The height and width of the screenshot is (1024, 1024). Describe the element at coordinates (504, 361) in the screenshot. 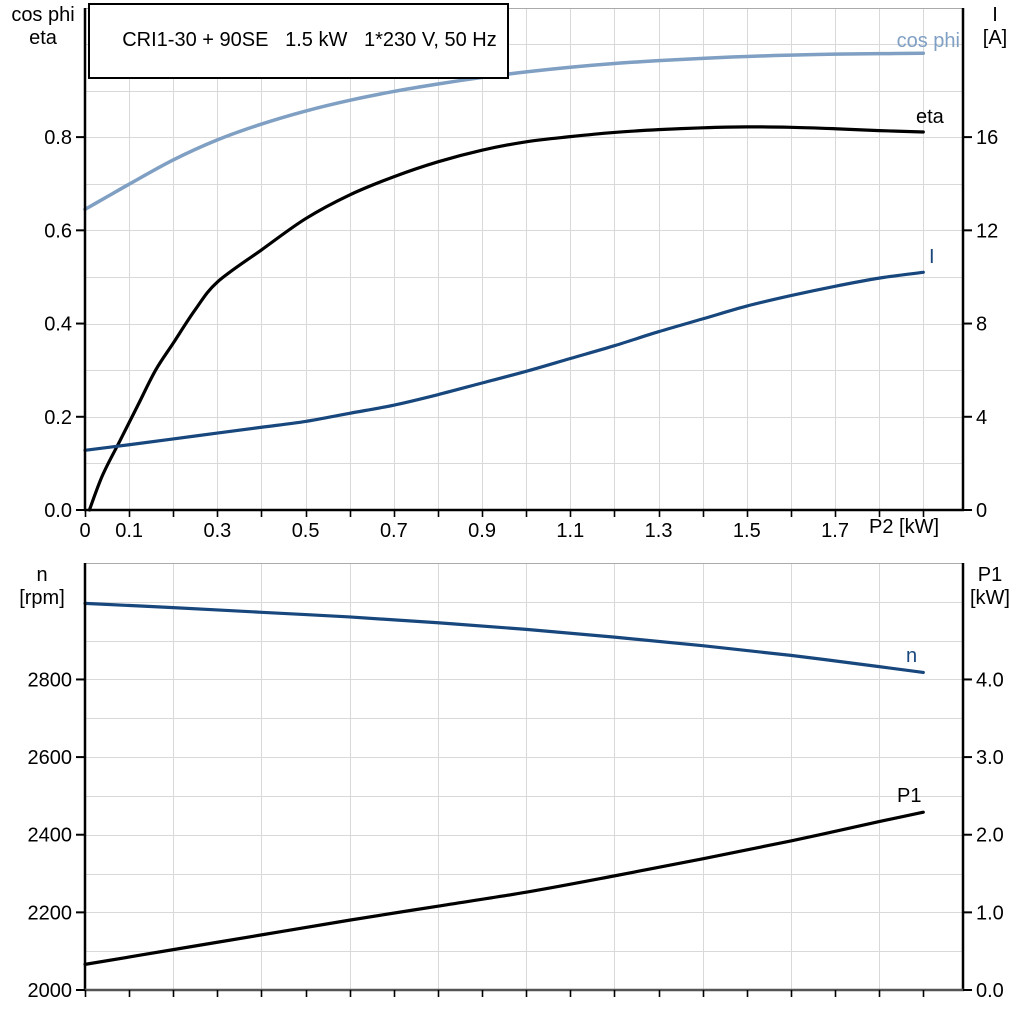

I see `curve-I` at that location.